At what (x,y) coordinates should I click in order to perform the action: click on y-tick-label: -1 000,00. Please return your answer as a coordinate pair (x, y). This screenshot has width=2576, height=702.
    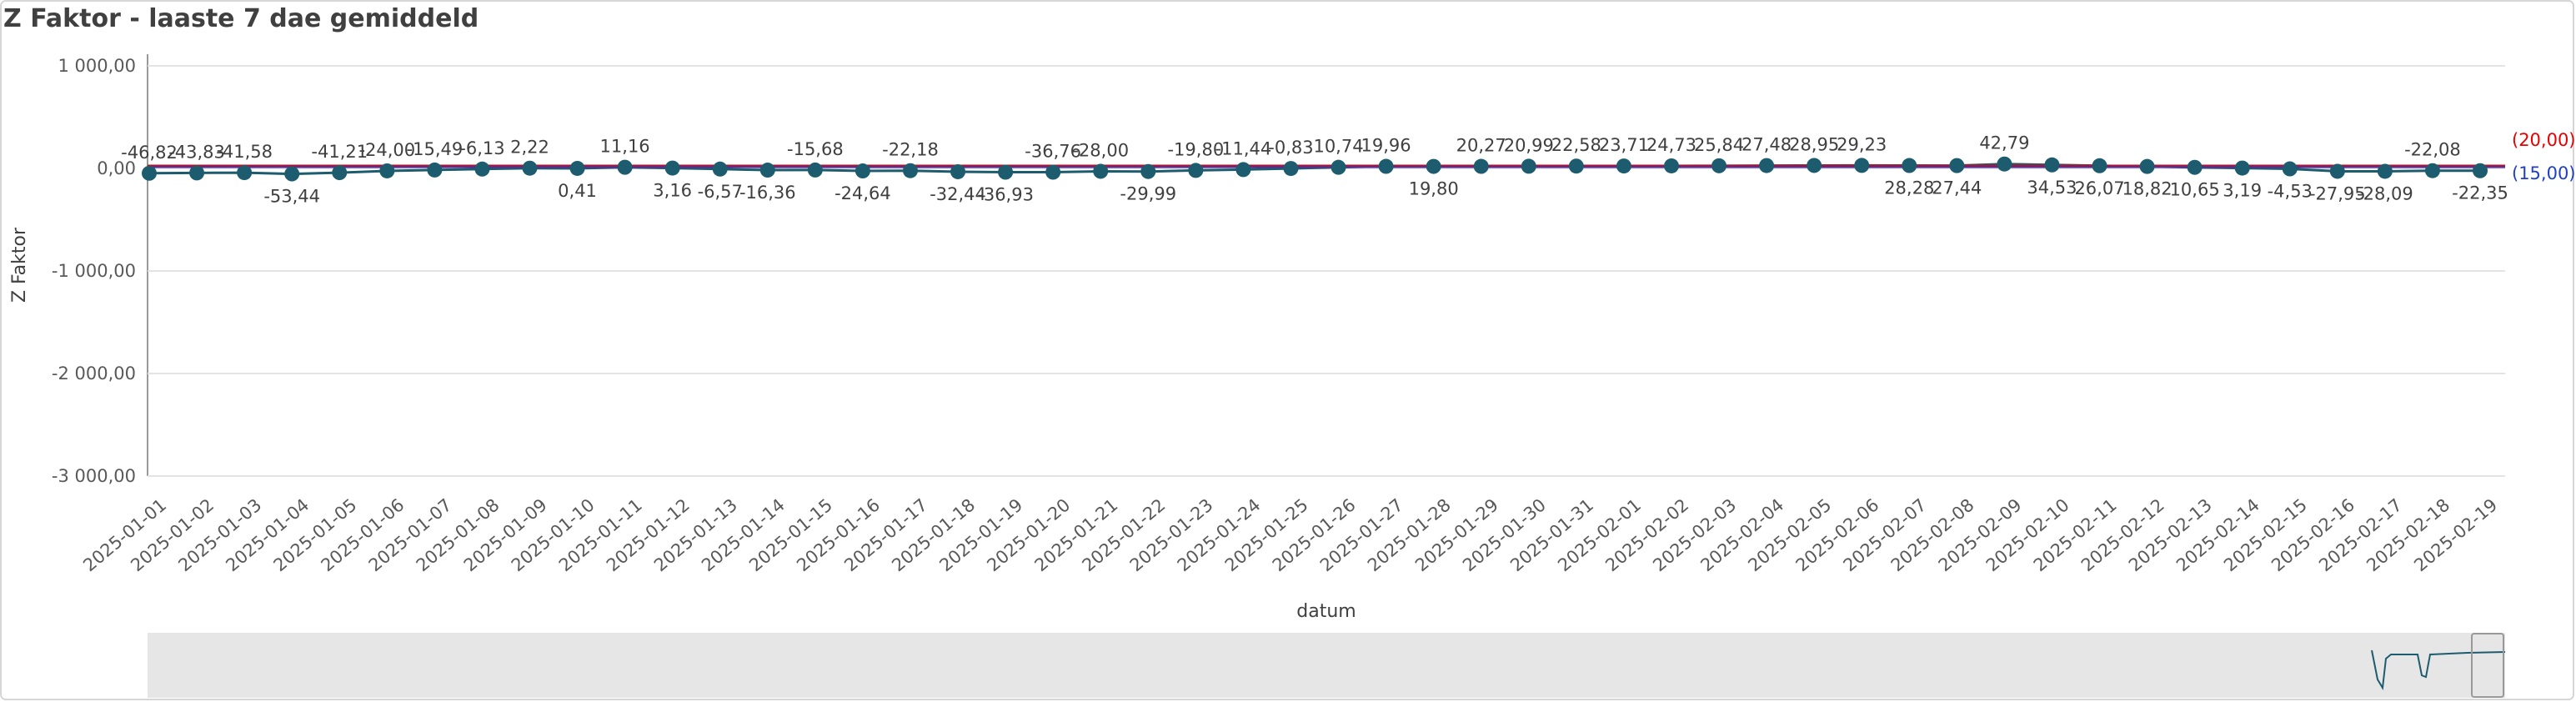
    Looking at the image, I should click on (94, 271).